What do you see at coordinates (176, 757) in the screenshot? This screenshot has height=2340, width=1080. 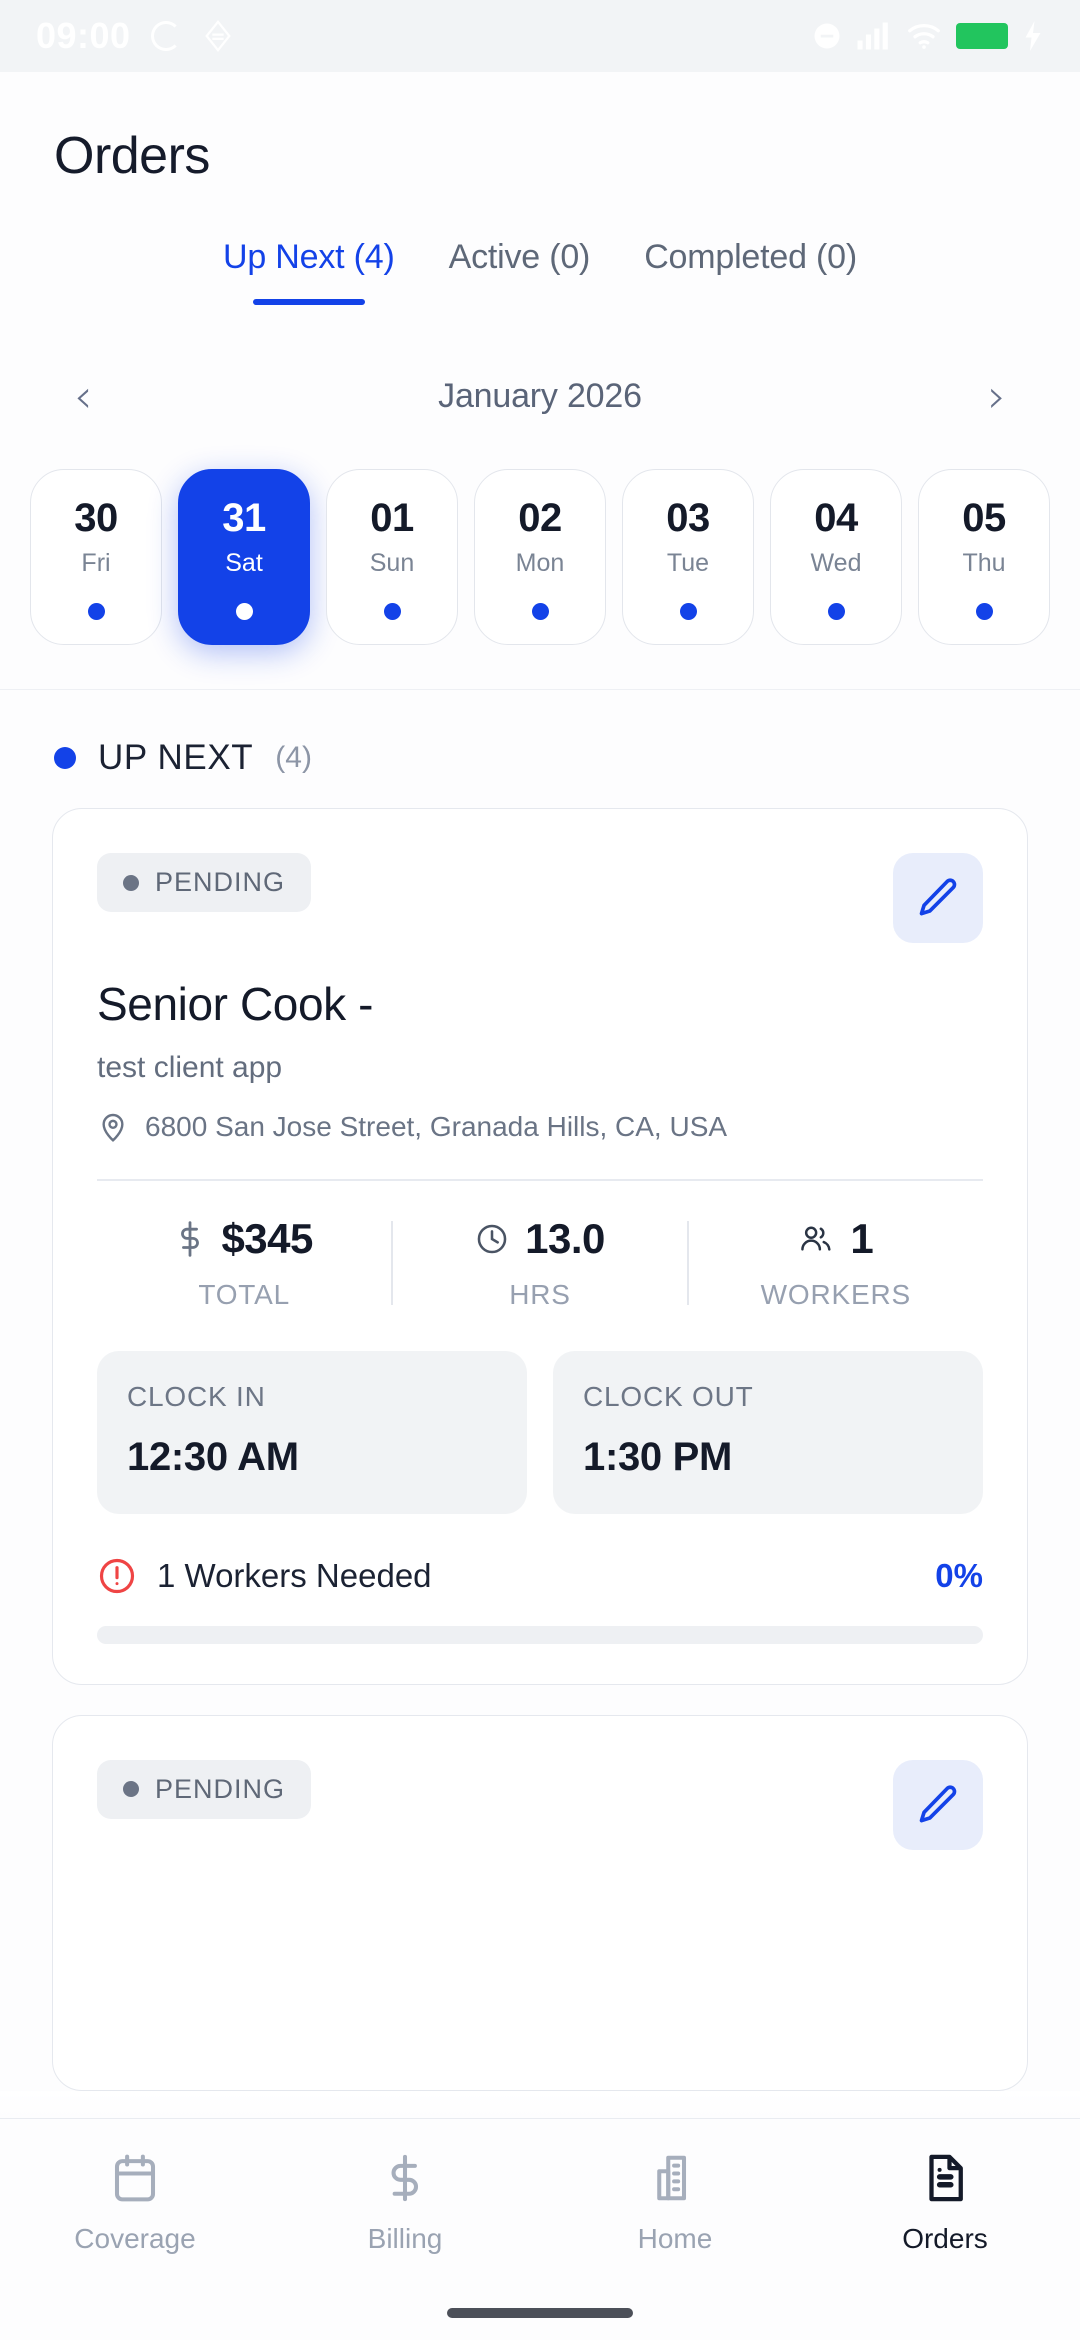 I see `section-label: UP NEXT` at bounding box center [176, 757].